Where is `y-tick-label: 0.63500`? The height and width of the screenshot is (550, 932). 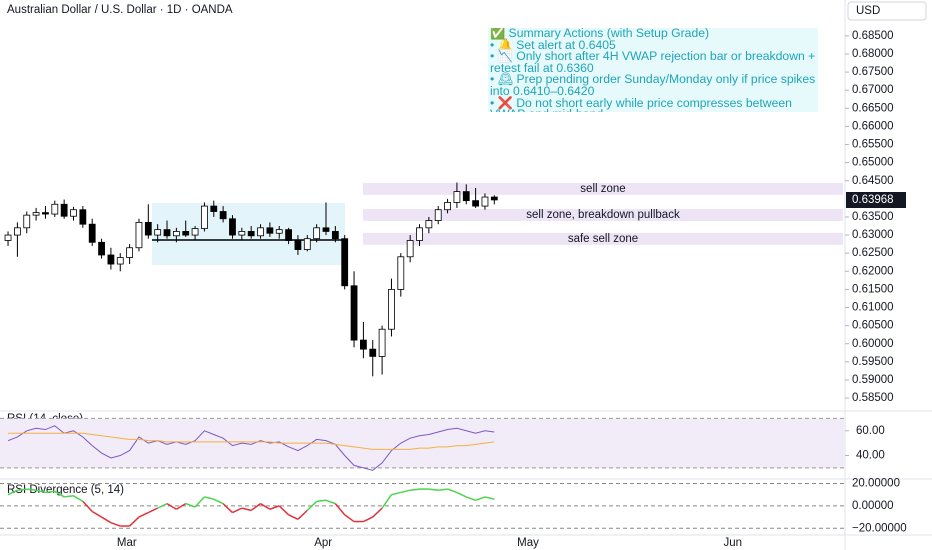 y-tick-label: 0.63500 is located at coordinates (873, 217).